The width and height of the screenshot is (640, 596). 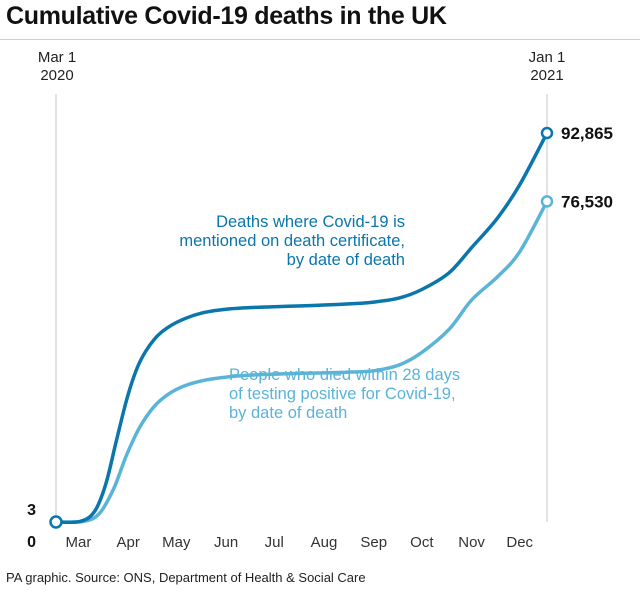 I want to click on x-tick-aug: Aug, so click(x=324, y=542).